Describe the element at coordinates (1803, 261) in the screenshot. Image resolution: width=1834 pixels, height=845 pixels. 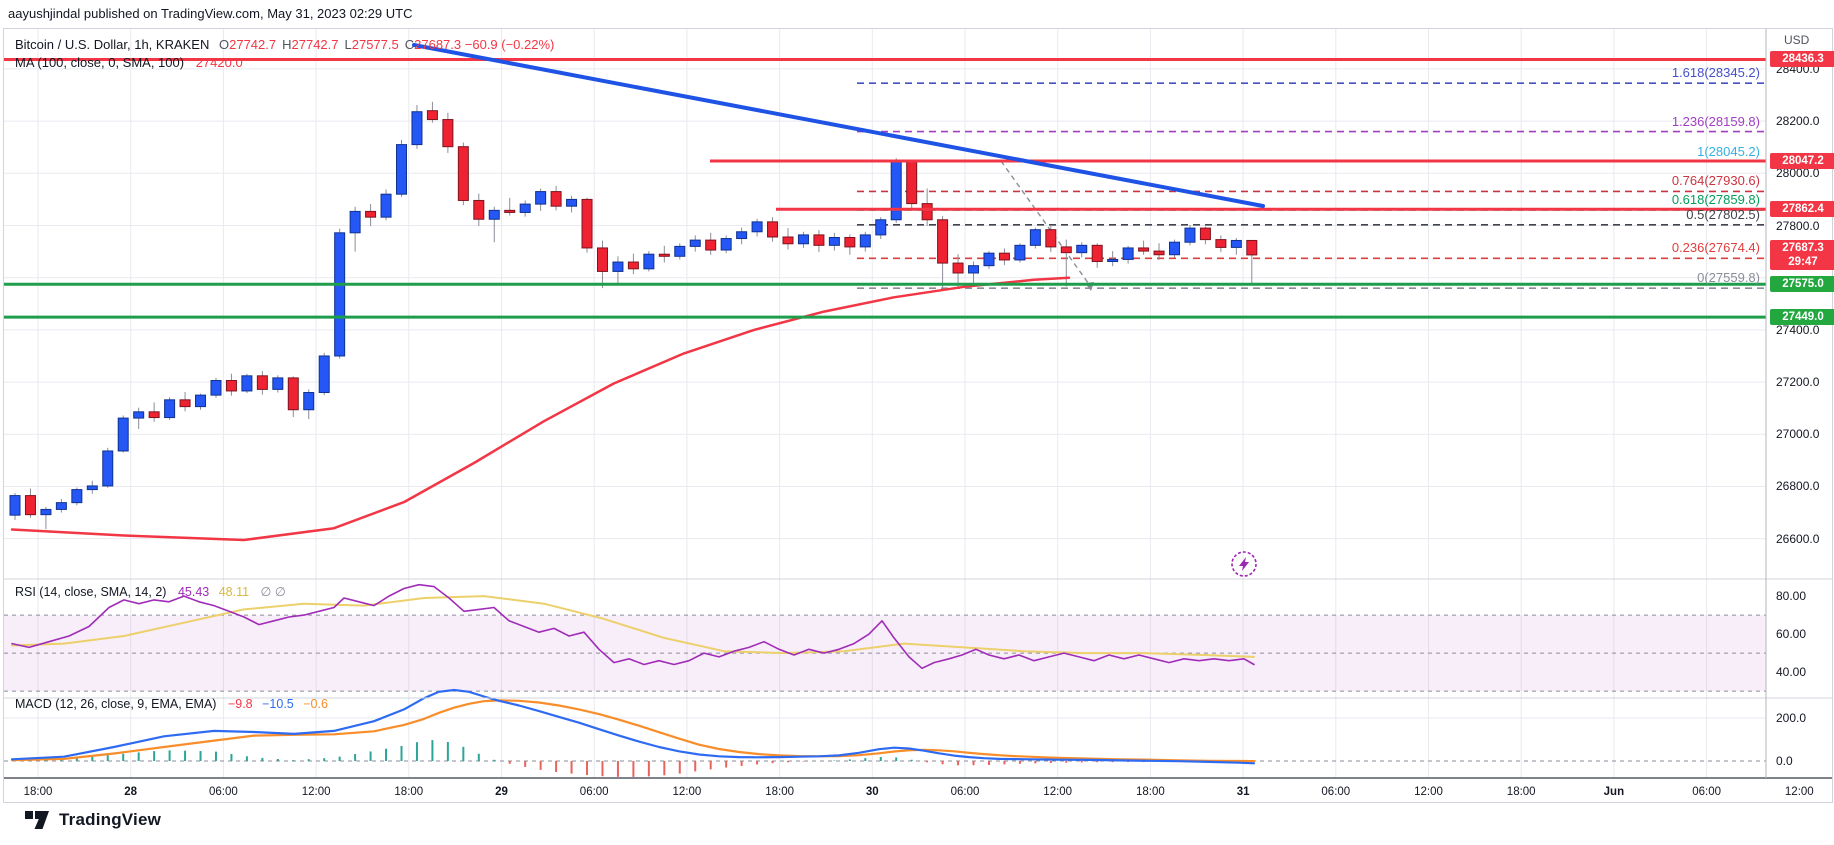
I see `bar-countdown: 29:47` at that location.